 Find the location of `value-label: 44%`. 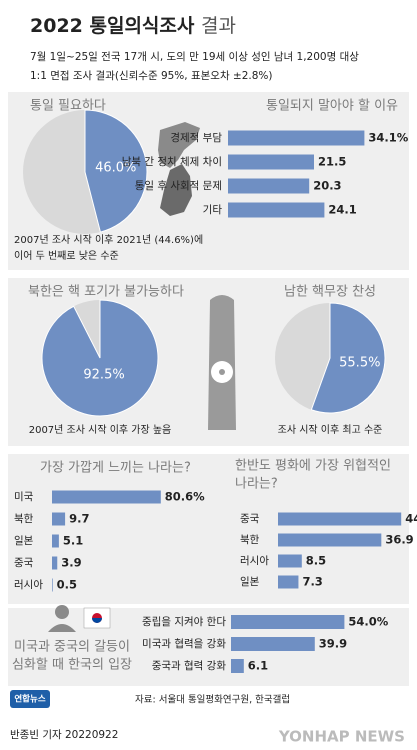

value-label: 44% is located at coordinates (411, 519).